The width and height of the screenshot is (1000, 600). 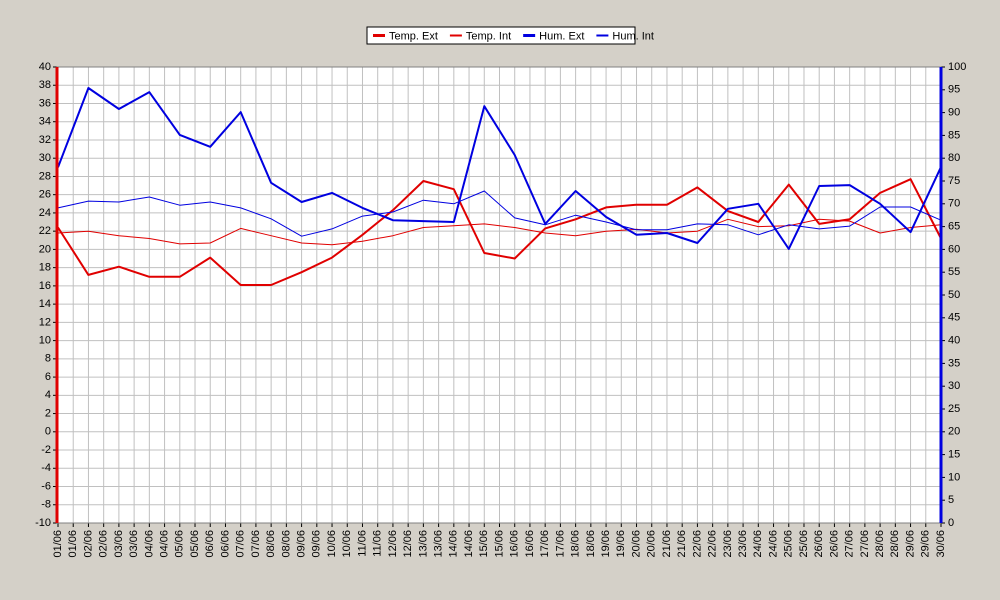 What do you see at coordinates (45, 140) in the screenshot?
I see `y-tick-label: 32` at bounding box center [45, 140].